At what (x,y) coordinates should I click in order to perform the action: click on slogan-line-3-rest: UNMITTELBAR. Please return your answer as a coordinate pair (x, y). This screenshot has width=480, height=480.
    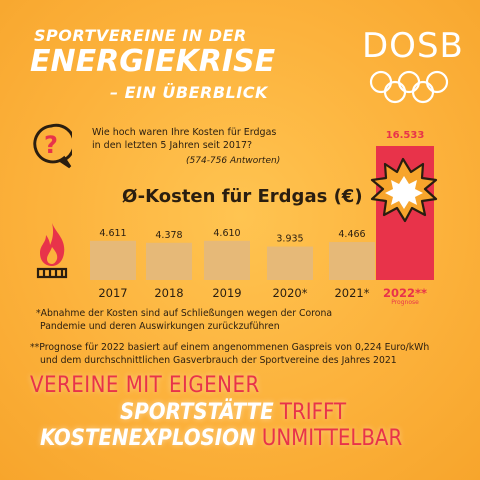
    Looking at the image, I should click on (329, 438).